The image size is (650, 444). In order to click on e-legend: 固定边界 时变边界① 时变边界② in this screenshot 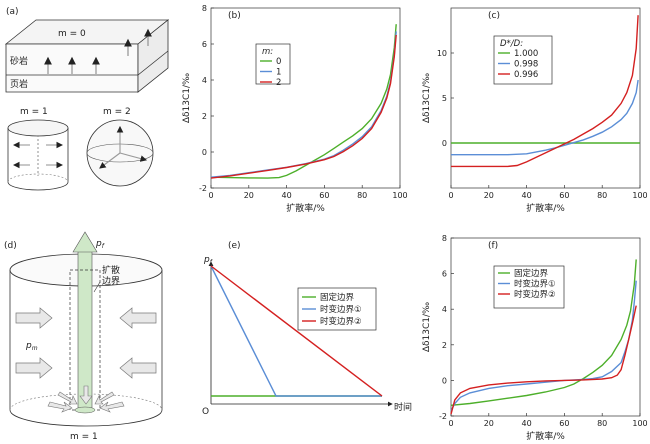, I will do `click(337, 309)`.